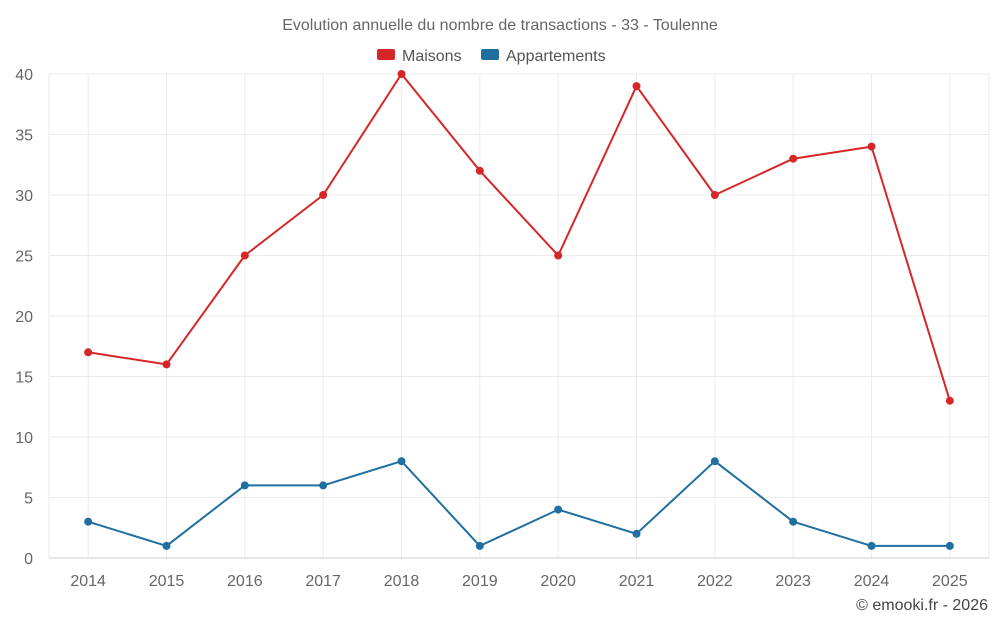 The width and height of the screenshot is (1000, 625). Describe the element at coordinates (556, 56) in the screenshot. I see `legend-label-appartements: Appartements` at that location.